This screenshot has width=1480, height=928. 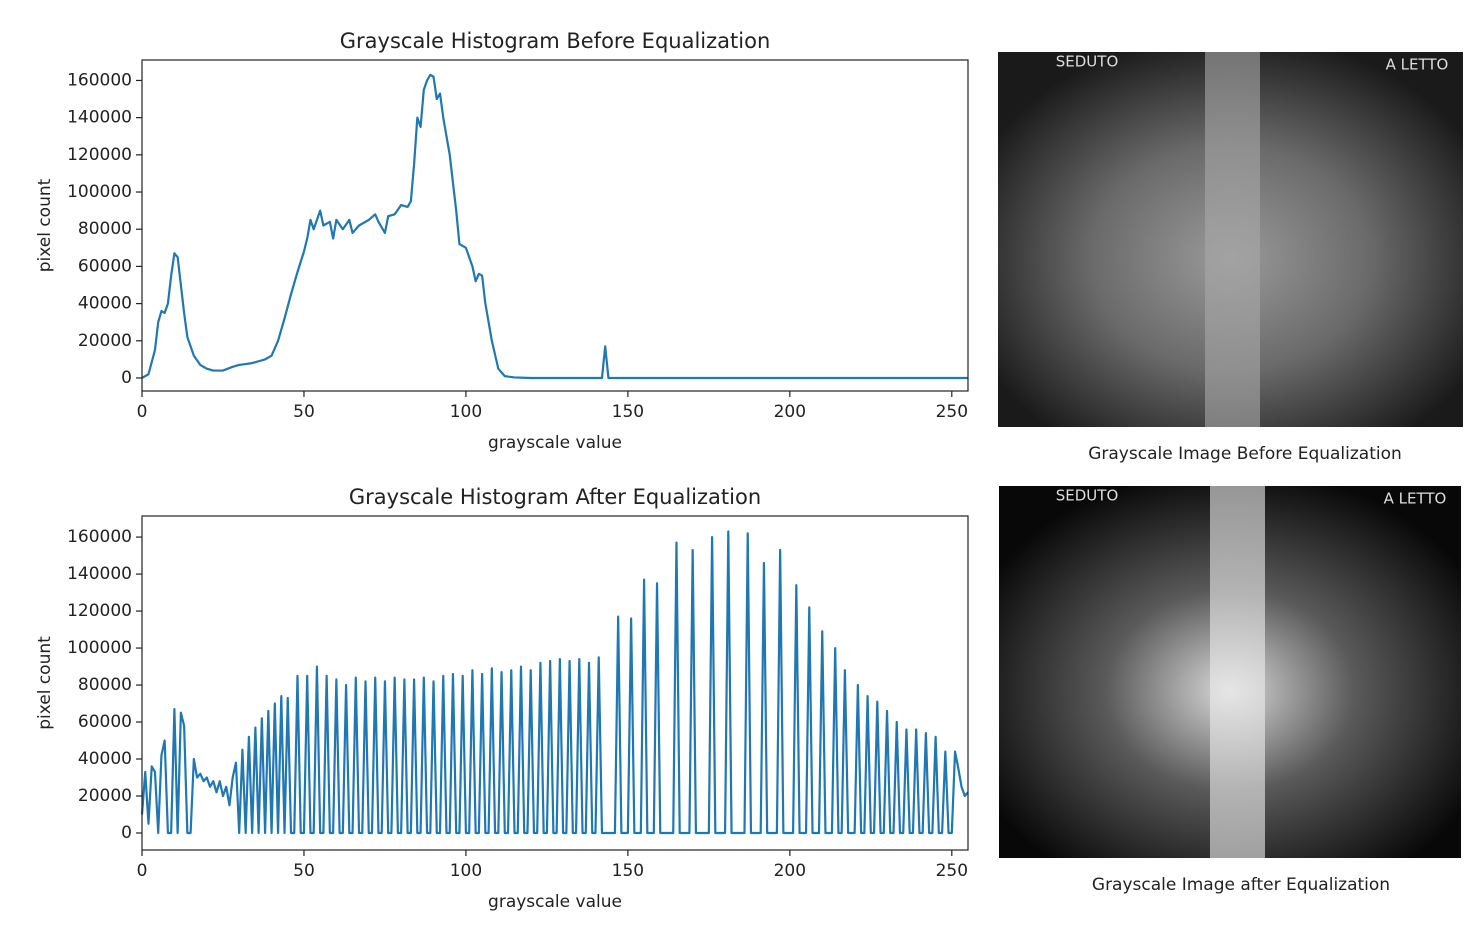 What do you see at coordinates (555, 497) in the screenshot?
I see `chart-title: Grayscale Histogram After Equalization` at bounding box center [555, 497].